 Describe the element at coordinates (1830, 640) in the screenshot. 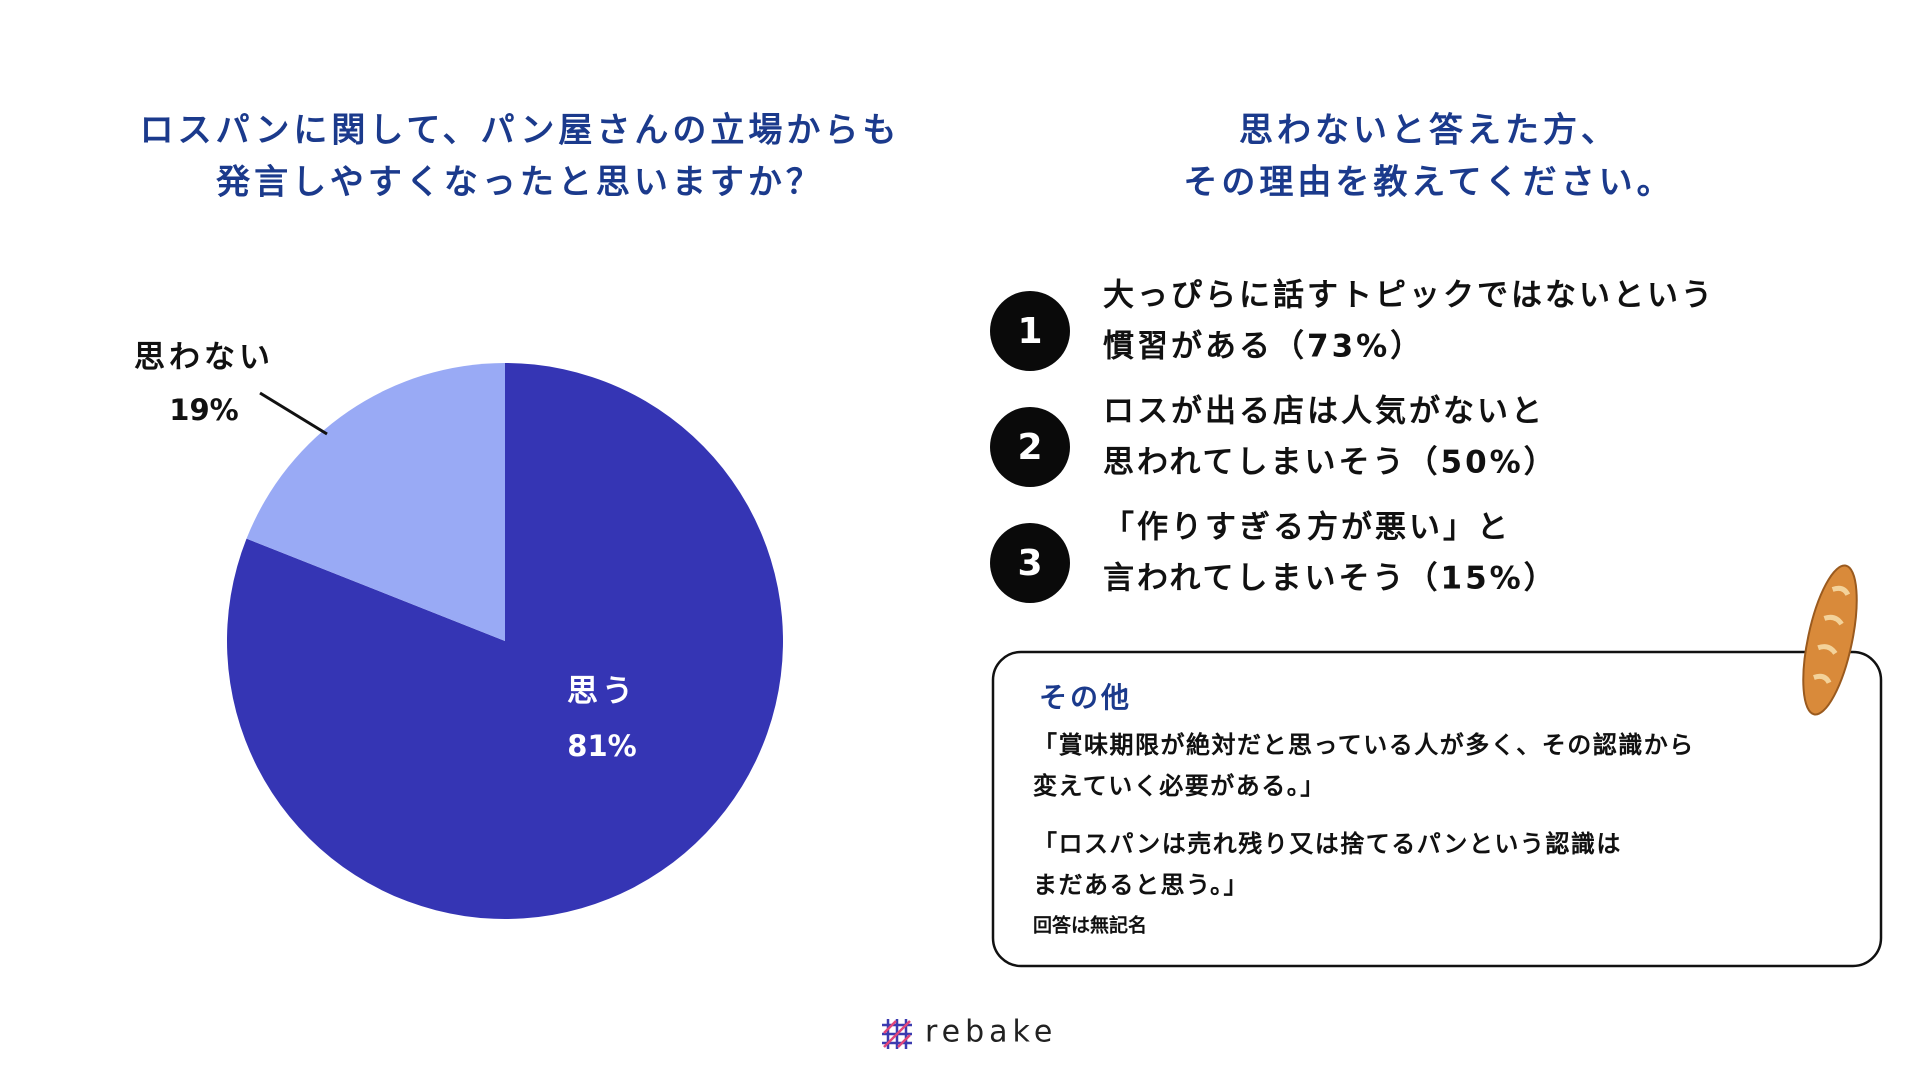

I see `baguette-icon` at that location.